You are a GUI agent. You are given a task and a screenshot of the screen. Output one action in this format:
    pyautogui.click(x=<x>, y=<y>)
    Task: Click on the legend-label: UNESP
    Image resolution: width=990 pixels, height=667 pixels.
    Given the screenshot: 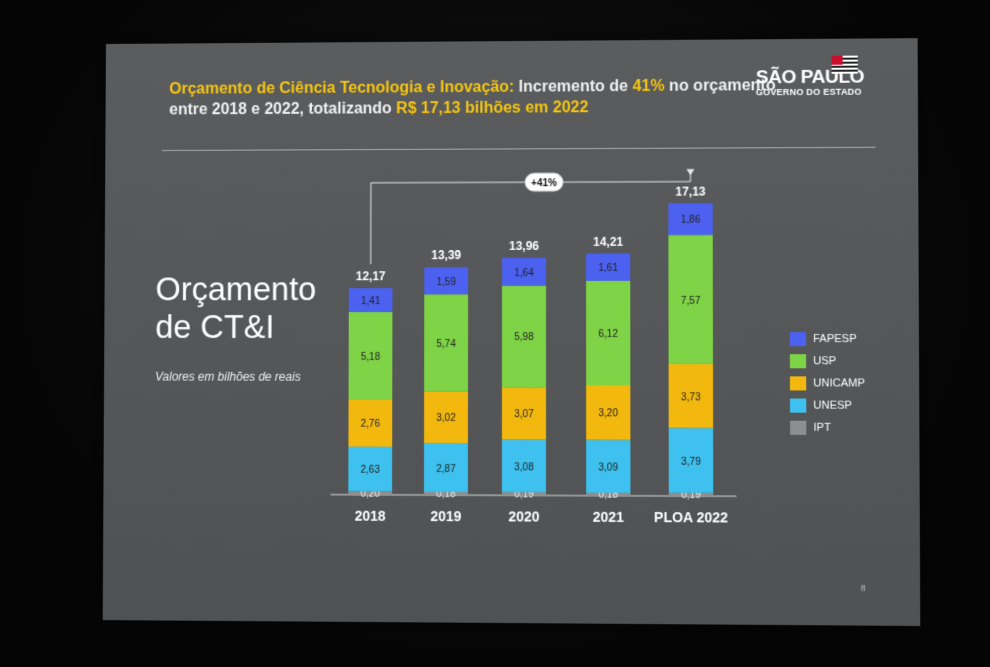 What is the action you would take?
    pyautogui.click(x=832, y=406)
    